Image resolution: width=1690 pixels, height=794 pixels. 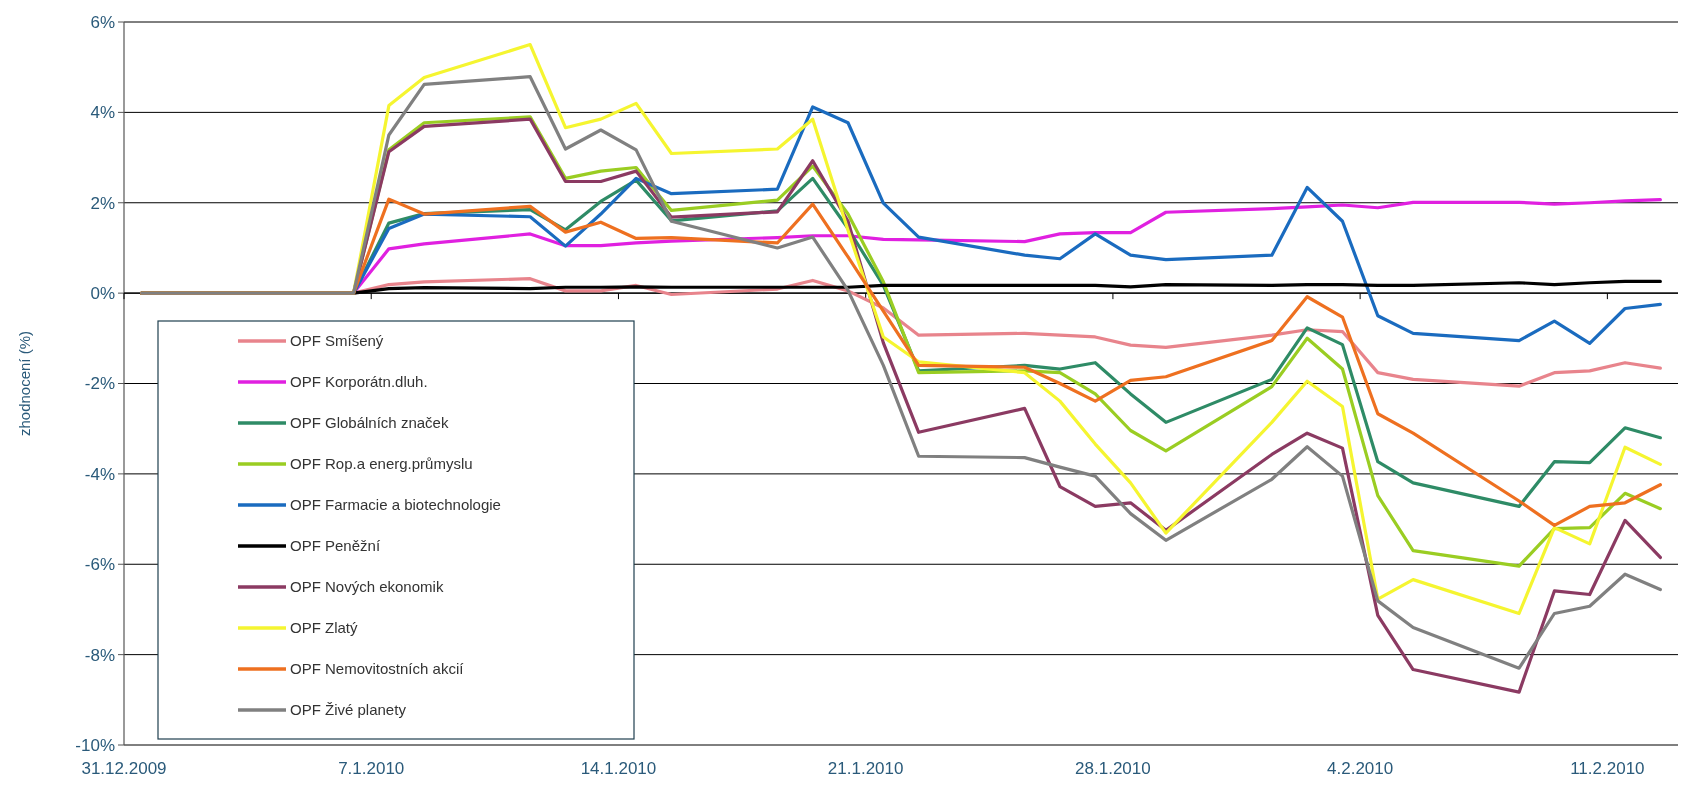 What do you see at coordinates (124, 768) in the screenshot?
I see `x-tick-label: 31.12.2009` at bounding box center [124, 768].